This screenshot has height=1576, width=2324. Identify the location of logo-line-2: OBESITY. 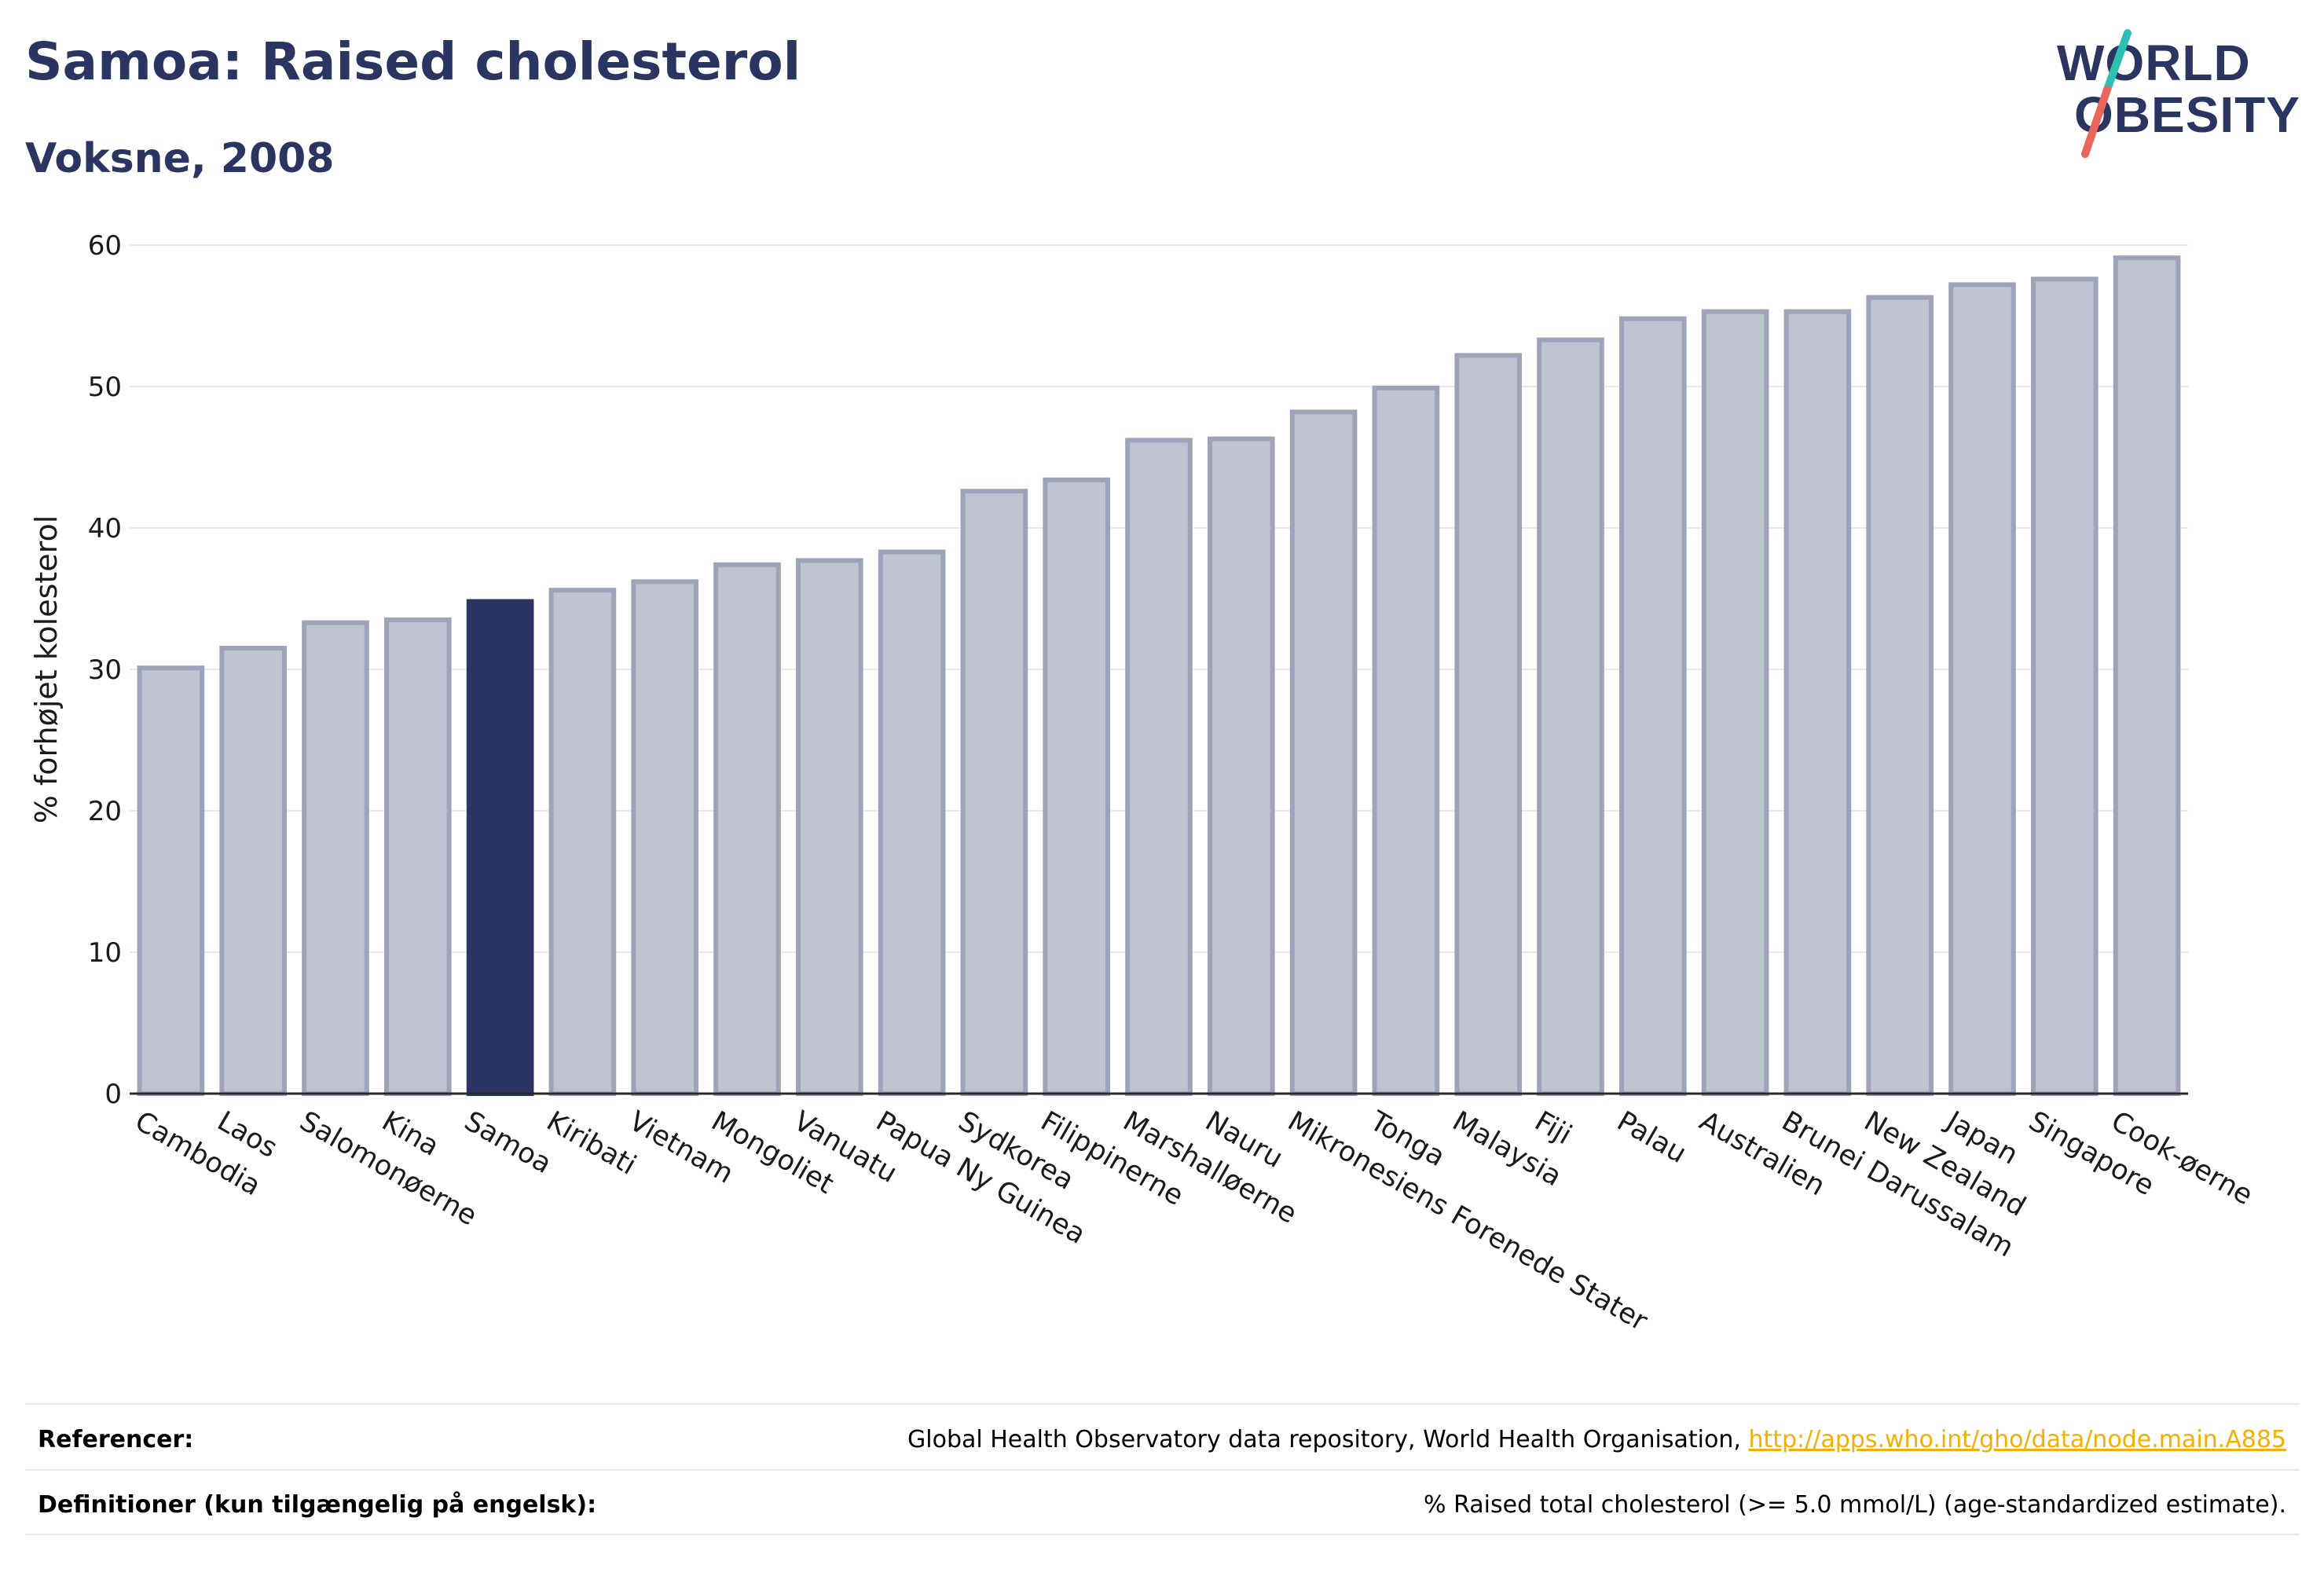
(2187, 114).